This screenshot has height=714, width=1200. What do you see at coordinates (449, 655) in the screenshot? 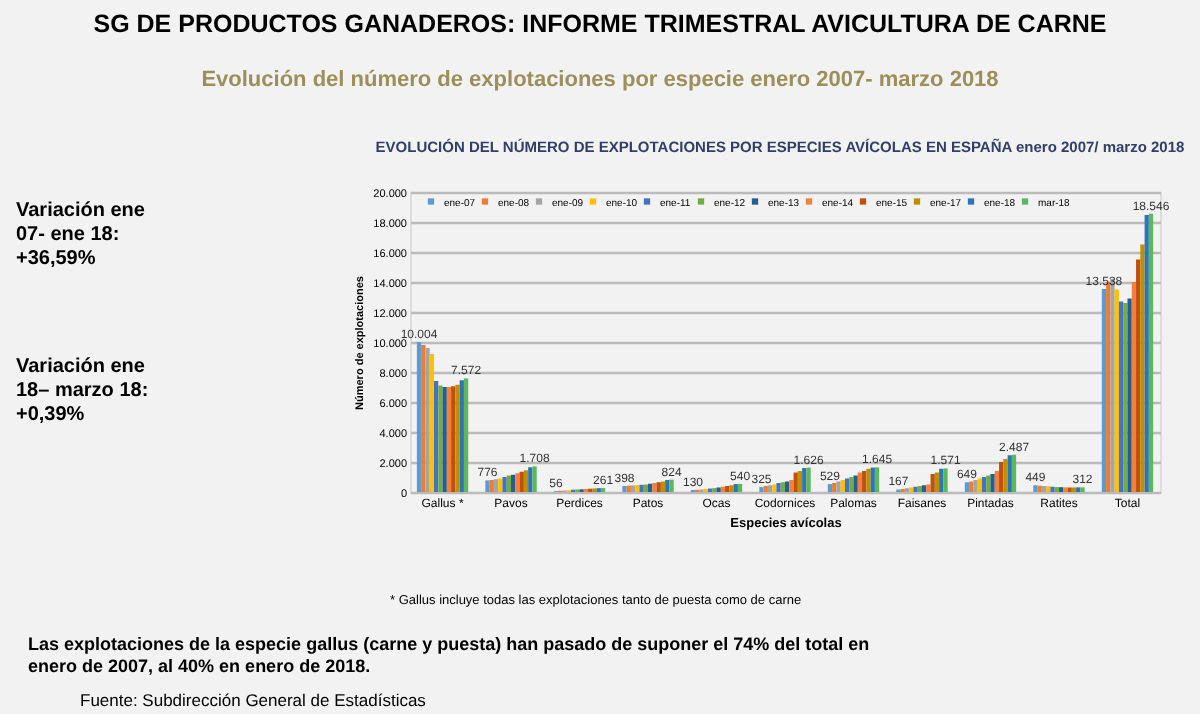
I see `text: Las explotaciones de la especie gallus (carne y puesta) han pasado de suponer el 74% del total en enero de 2007, al 40% en enero de 2018.` at bounding box center [449, 655].